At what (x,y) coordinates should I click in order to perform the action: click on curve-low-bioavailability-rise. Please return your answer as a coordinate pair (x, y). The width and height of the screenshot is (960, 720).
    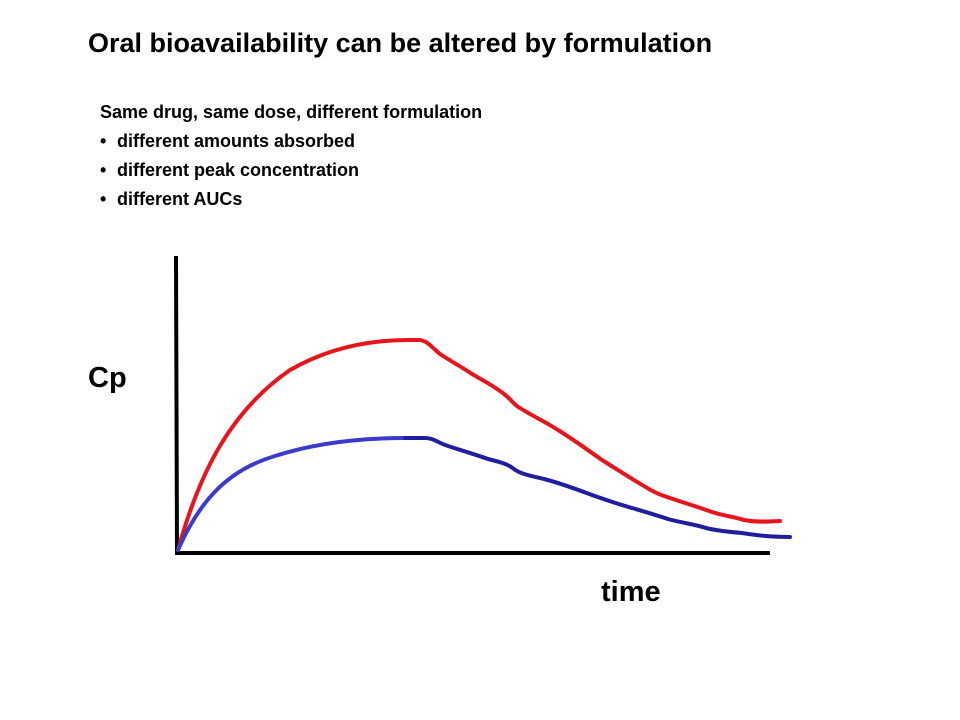
    Looking at the image, I should click on (291, 494).